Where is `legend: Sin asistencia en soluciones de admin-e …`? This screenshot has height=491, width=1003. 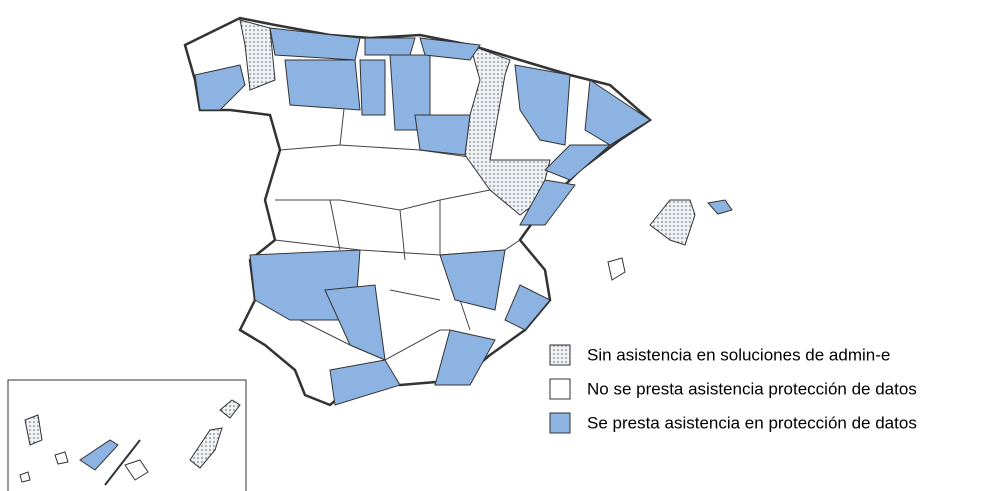 legend: Sin asistencia en soluciones de admin-e … is located at coordinates (733, 389).